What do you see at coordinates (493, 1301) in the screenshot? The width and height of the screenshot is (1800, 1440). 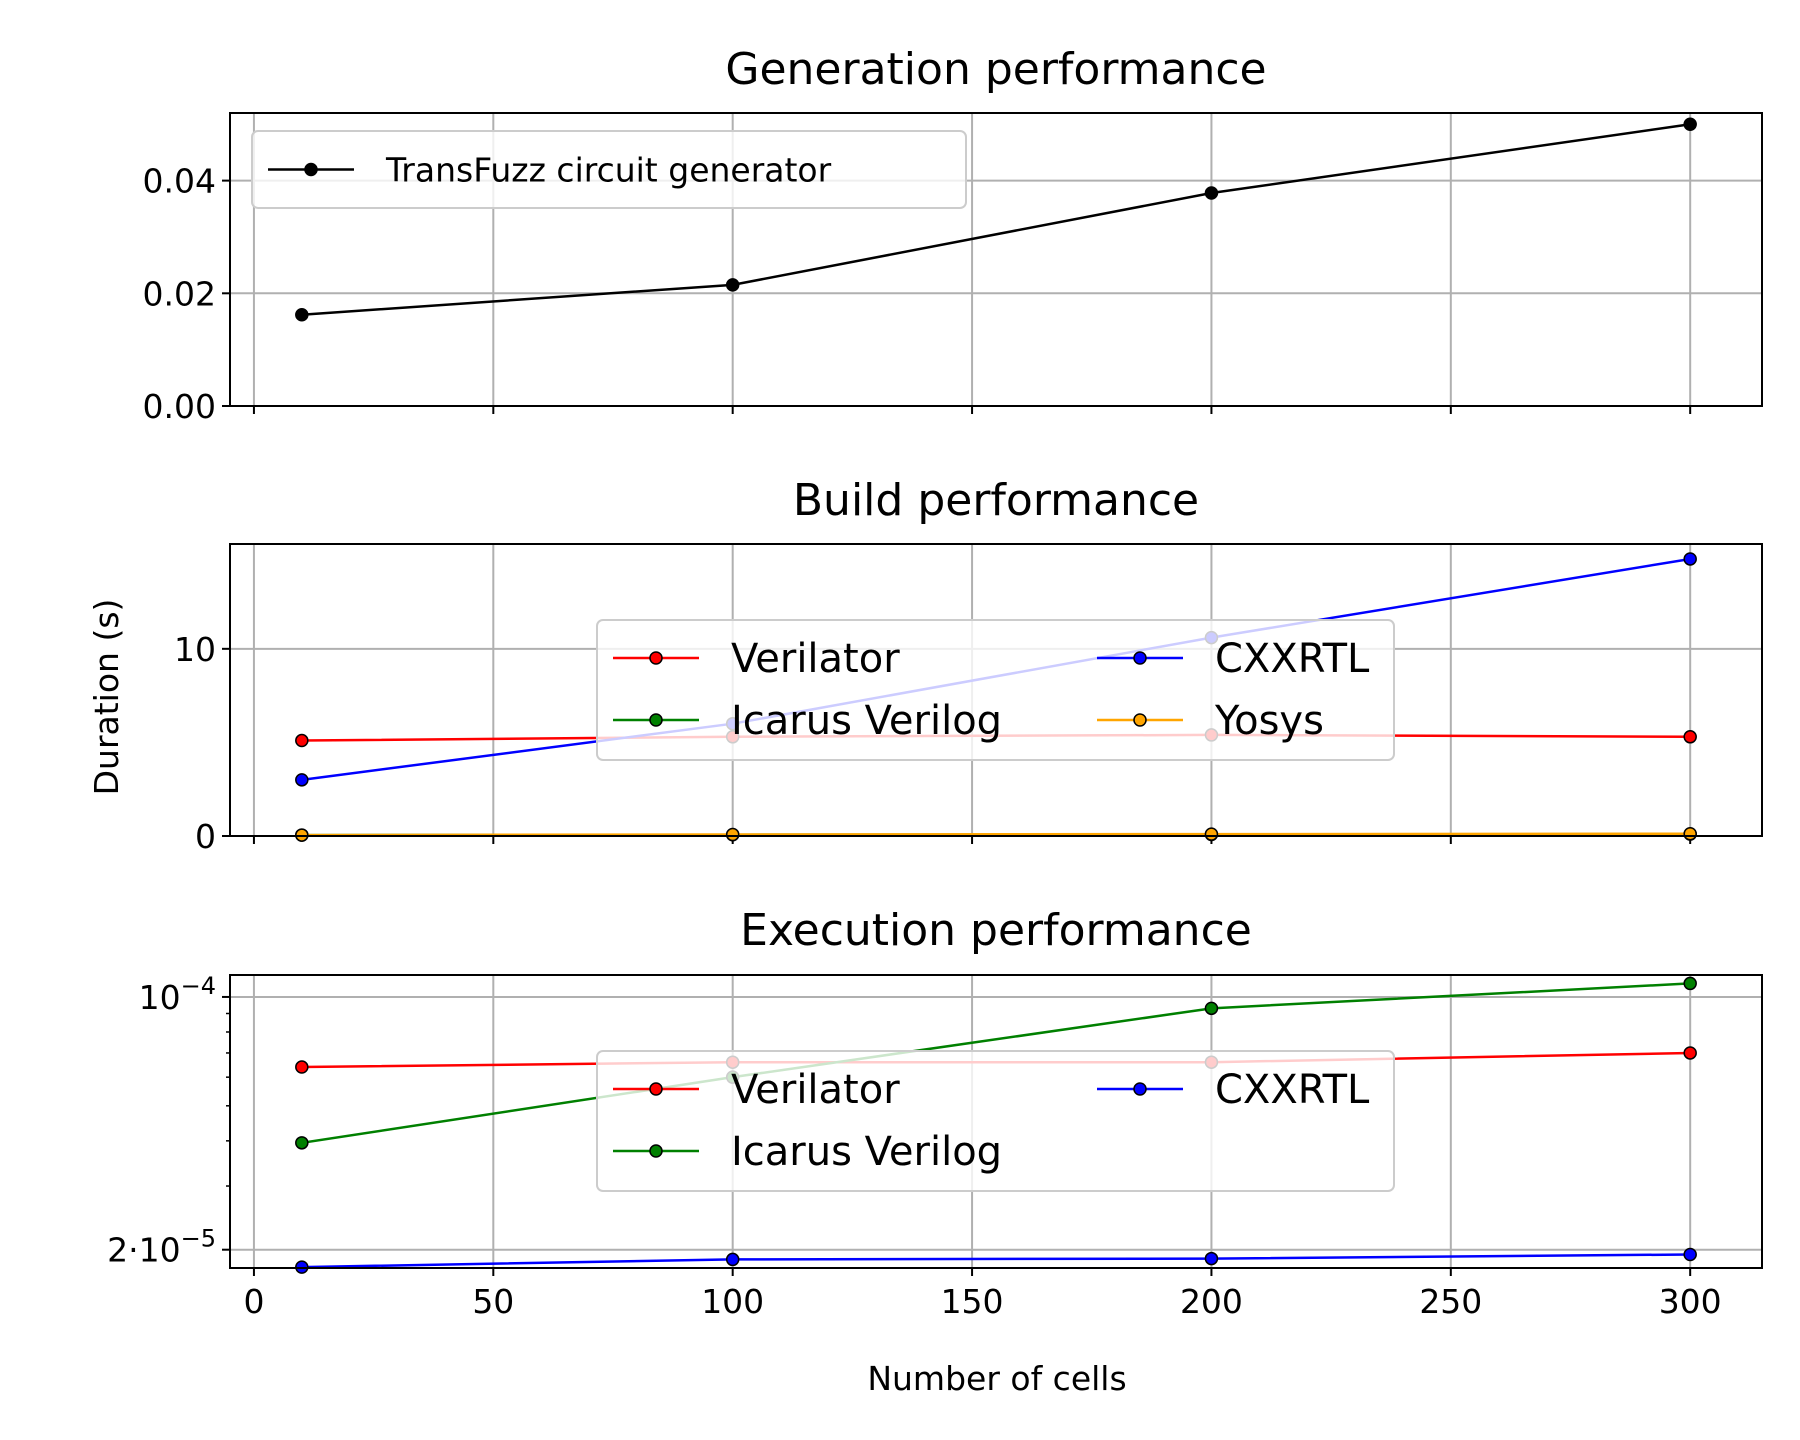 I see `x-tick-label: 50` at bounding box center [493, 1301].